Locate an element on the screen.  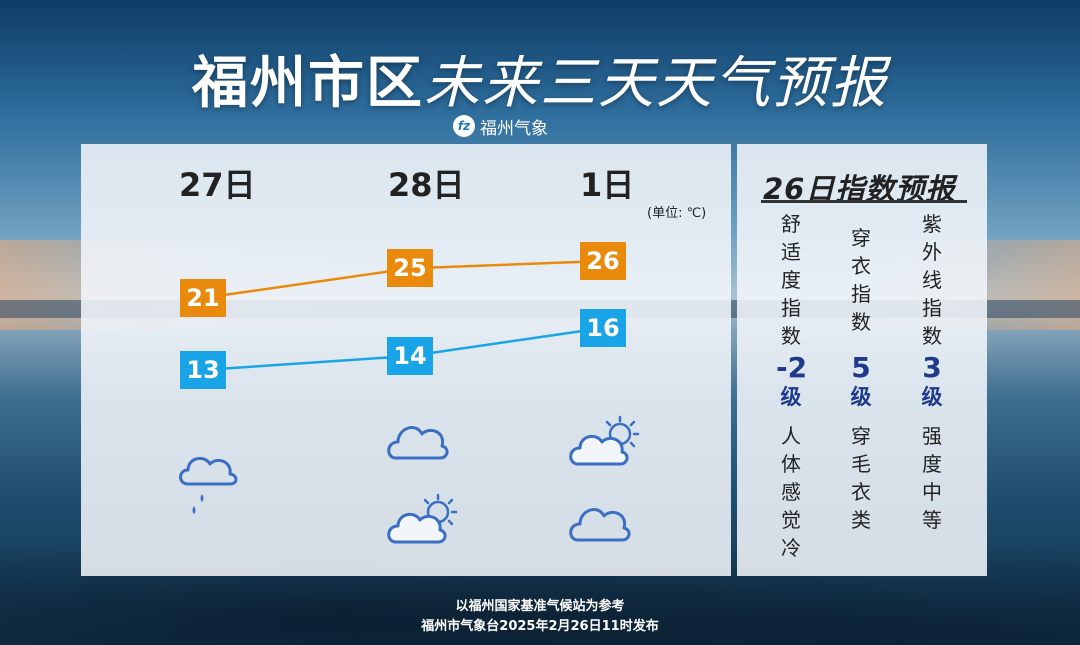
low-temp-label: 16 is located at coordinates (603, 328).